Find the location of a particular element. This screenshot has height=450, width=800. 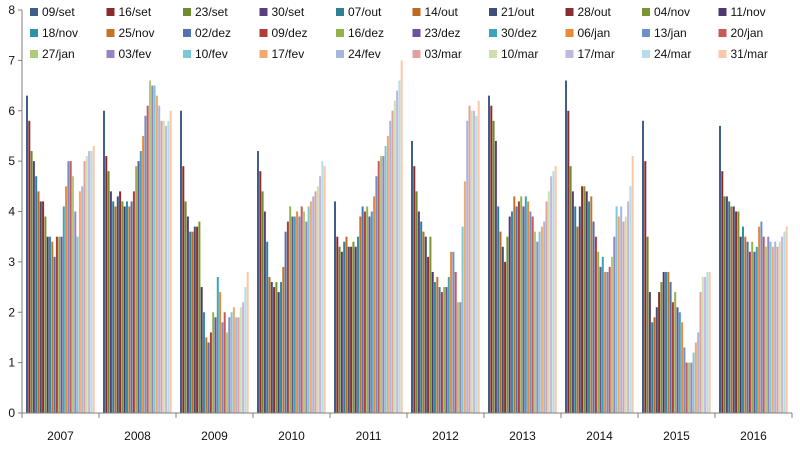

y-tick-label: 2 is located at coordinates (11, 312).